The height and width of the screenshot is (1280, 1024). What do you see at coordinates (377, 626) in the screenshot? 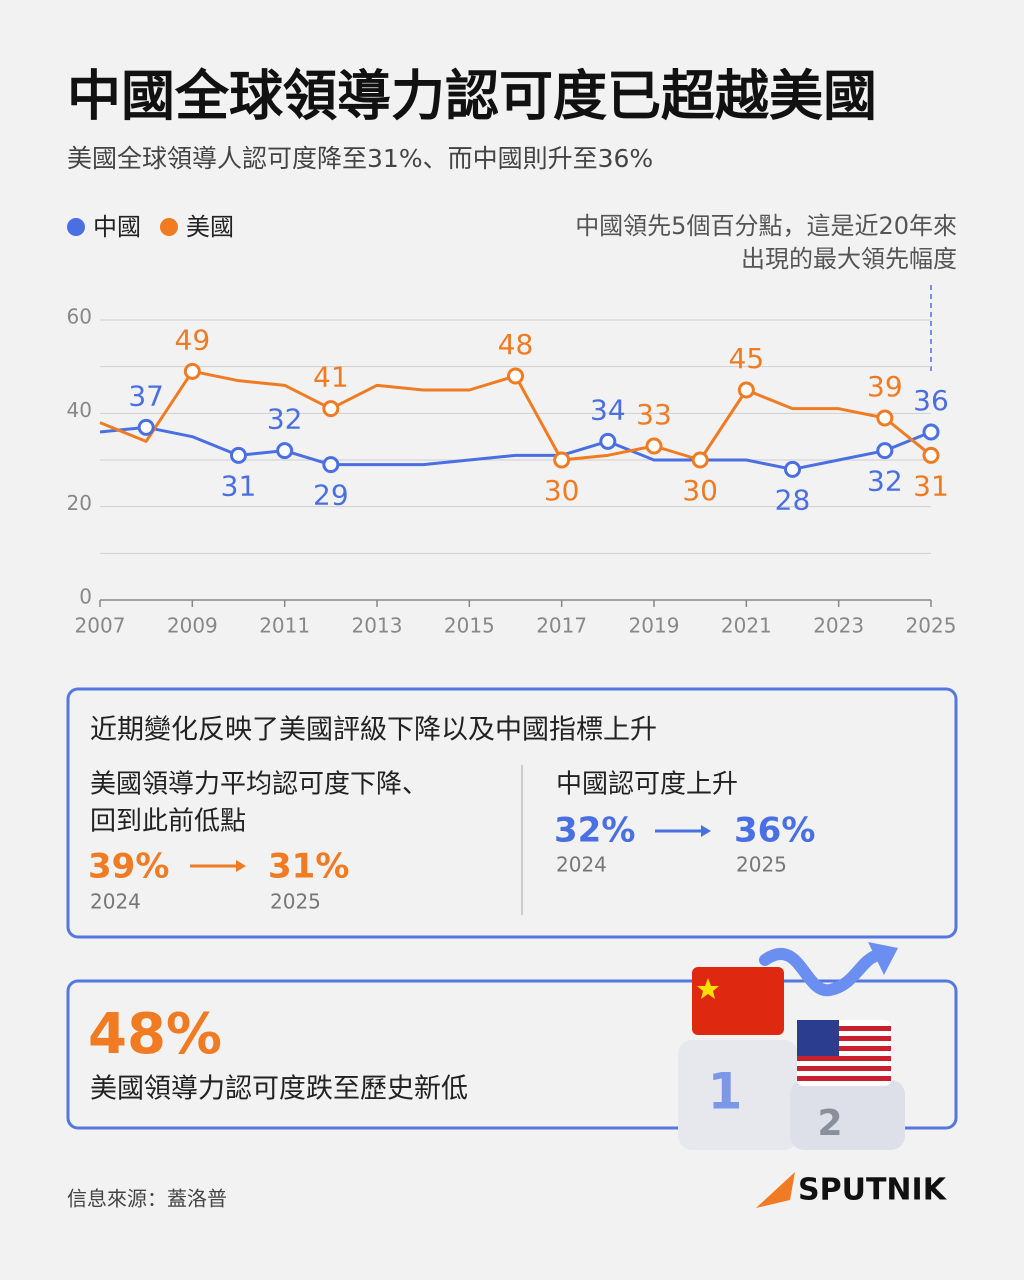
I see `x-tick-label: 2013` at bounding box center [377, 626].